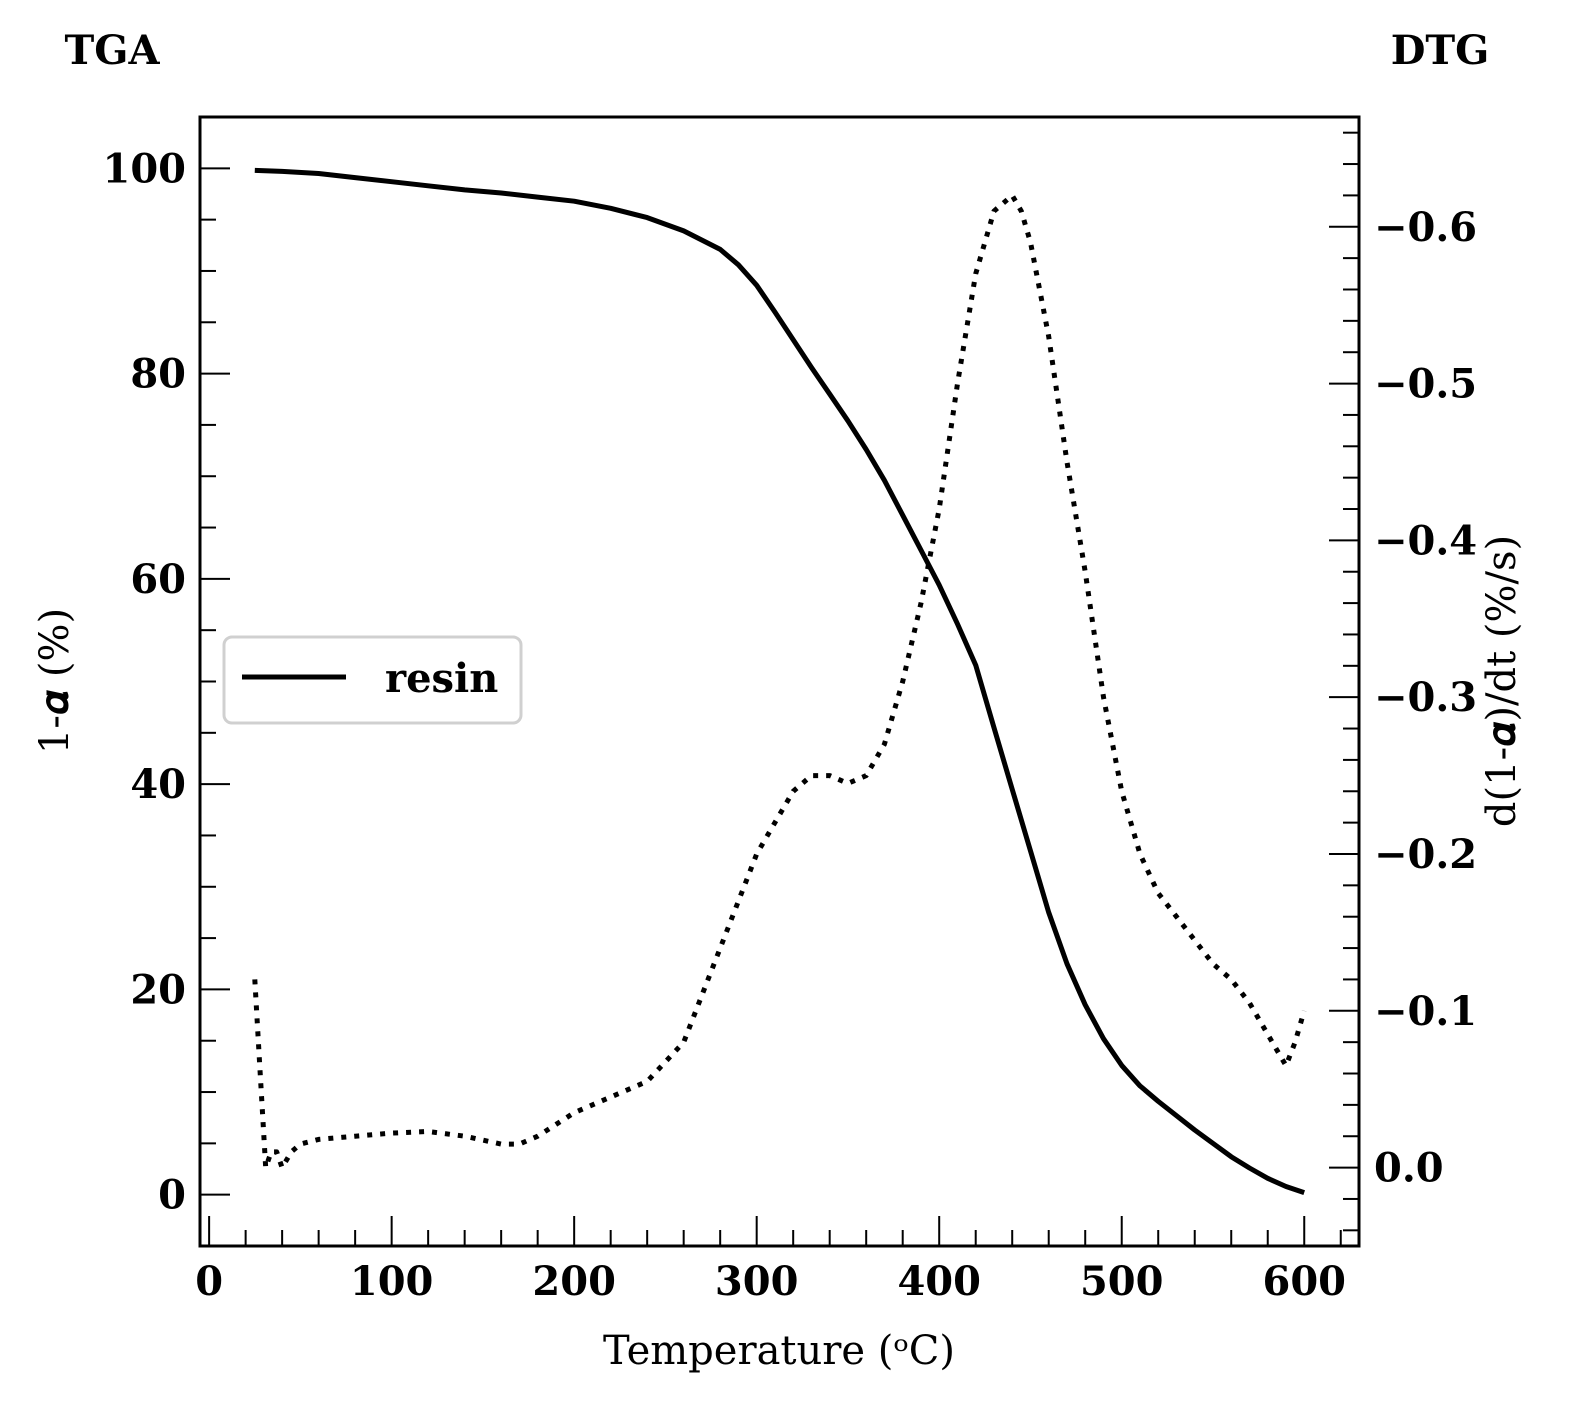  I want to click on x-tick-label: 300, so click(757, 1281).